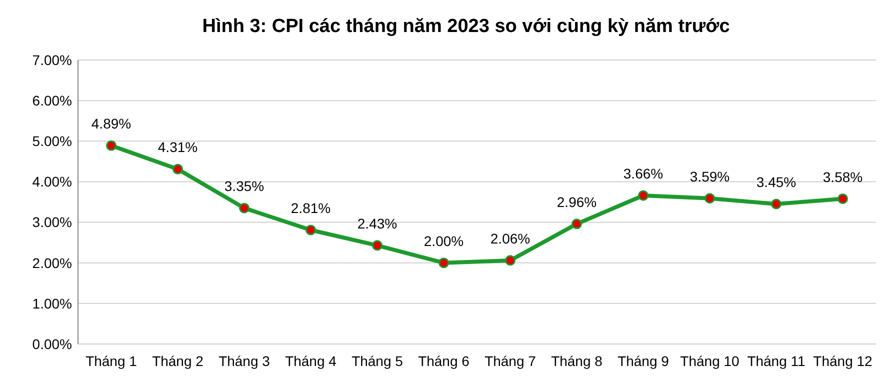 The height and width of the screenshot is (384, 892). What do you see at coordinates (644, 361) in the screenshot?
I see `x-tick-label: Tháng 9` at bounding box center [644, 361].